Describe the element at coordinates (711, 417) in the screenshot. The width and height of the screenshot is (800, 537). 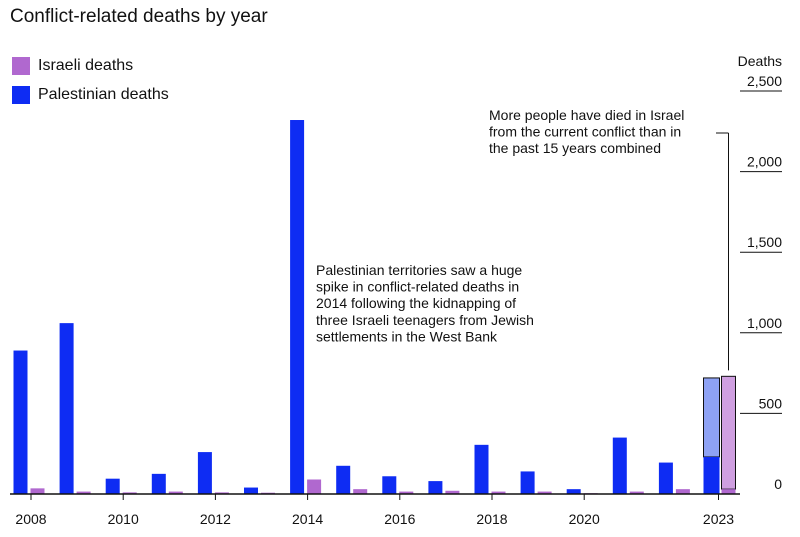
I see `bar-palestinian-2023-projected` at that location.